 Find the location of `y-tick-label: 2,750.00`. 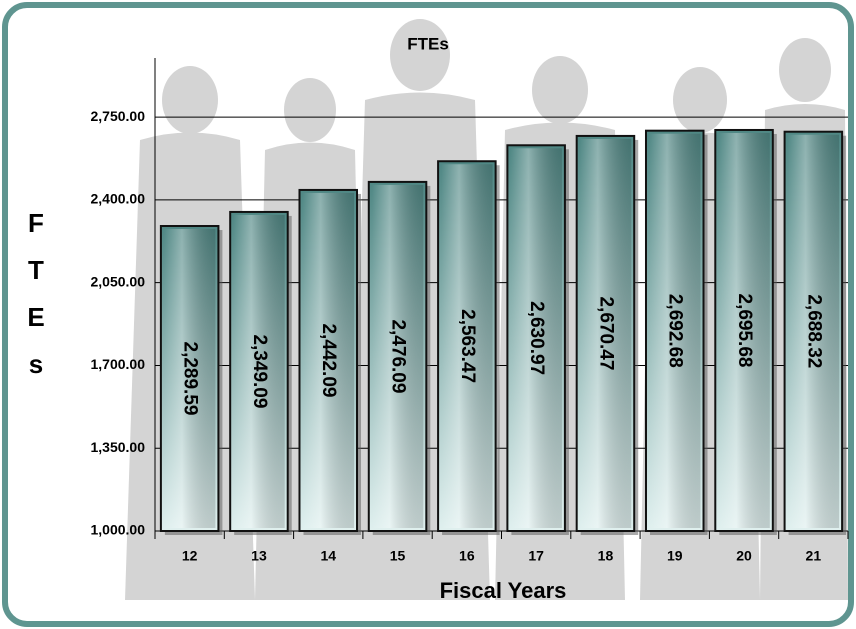

y-tick-label: 2,750.00 is located at coordinates (118, 116).